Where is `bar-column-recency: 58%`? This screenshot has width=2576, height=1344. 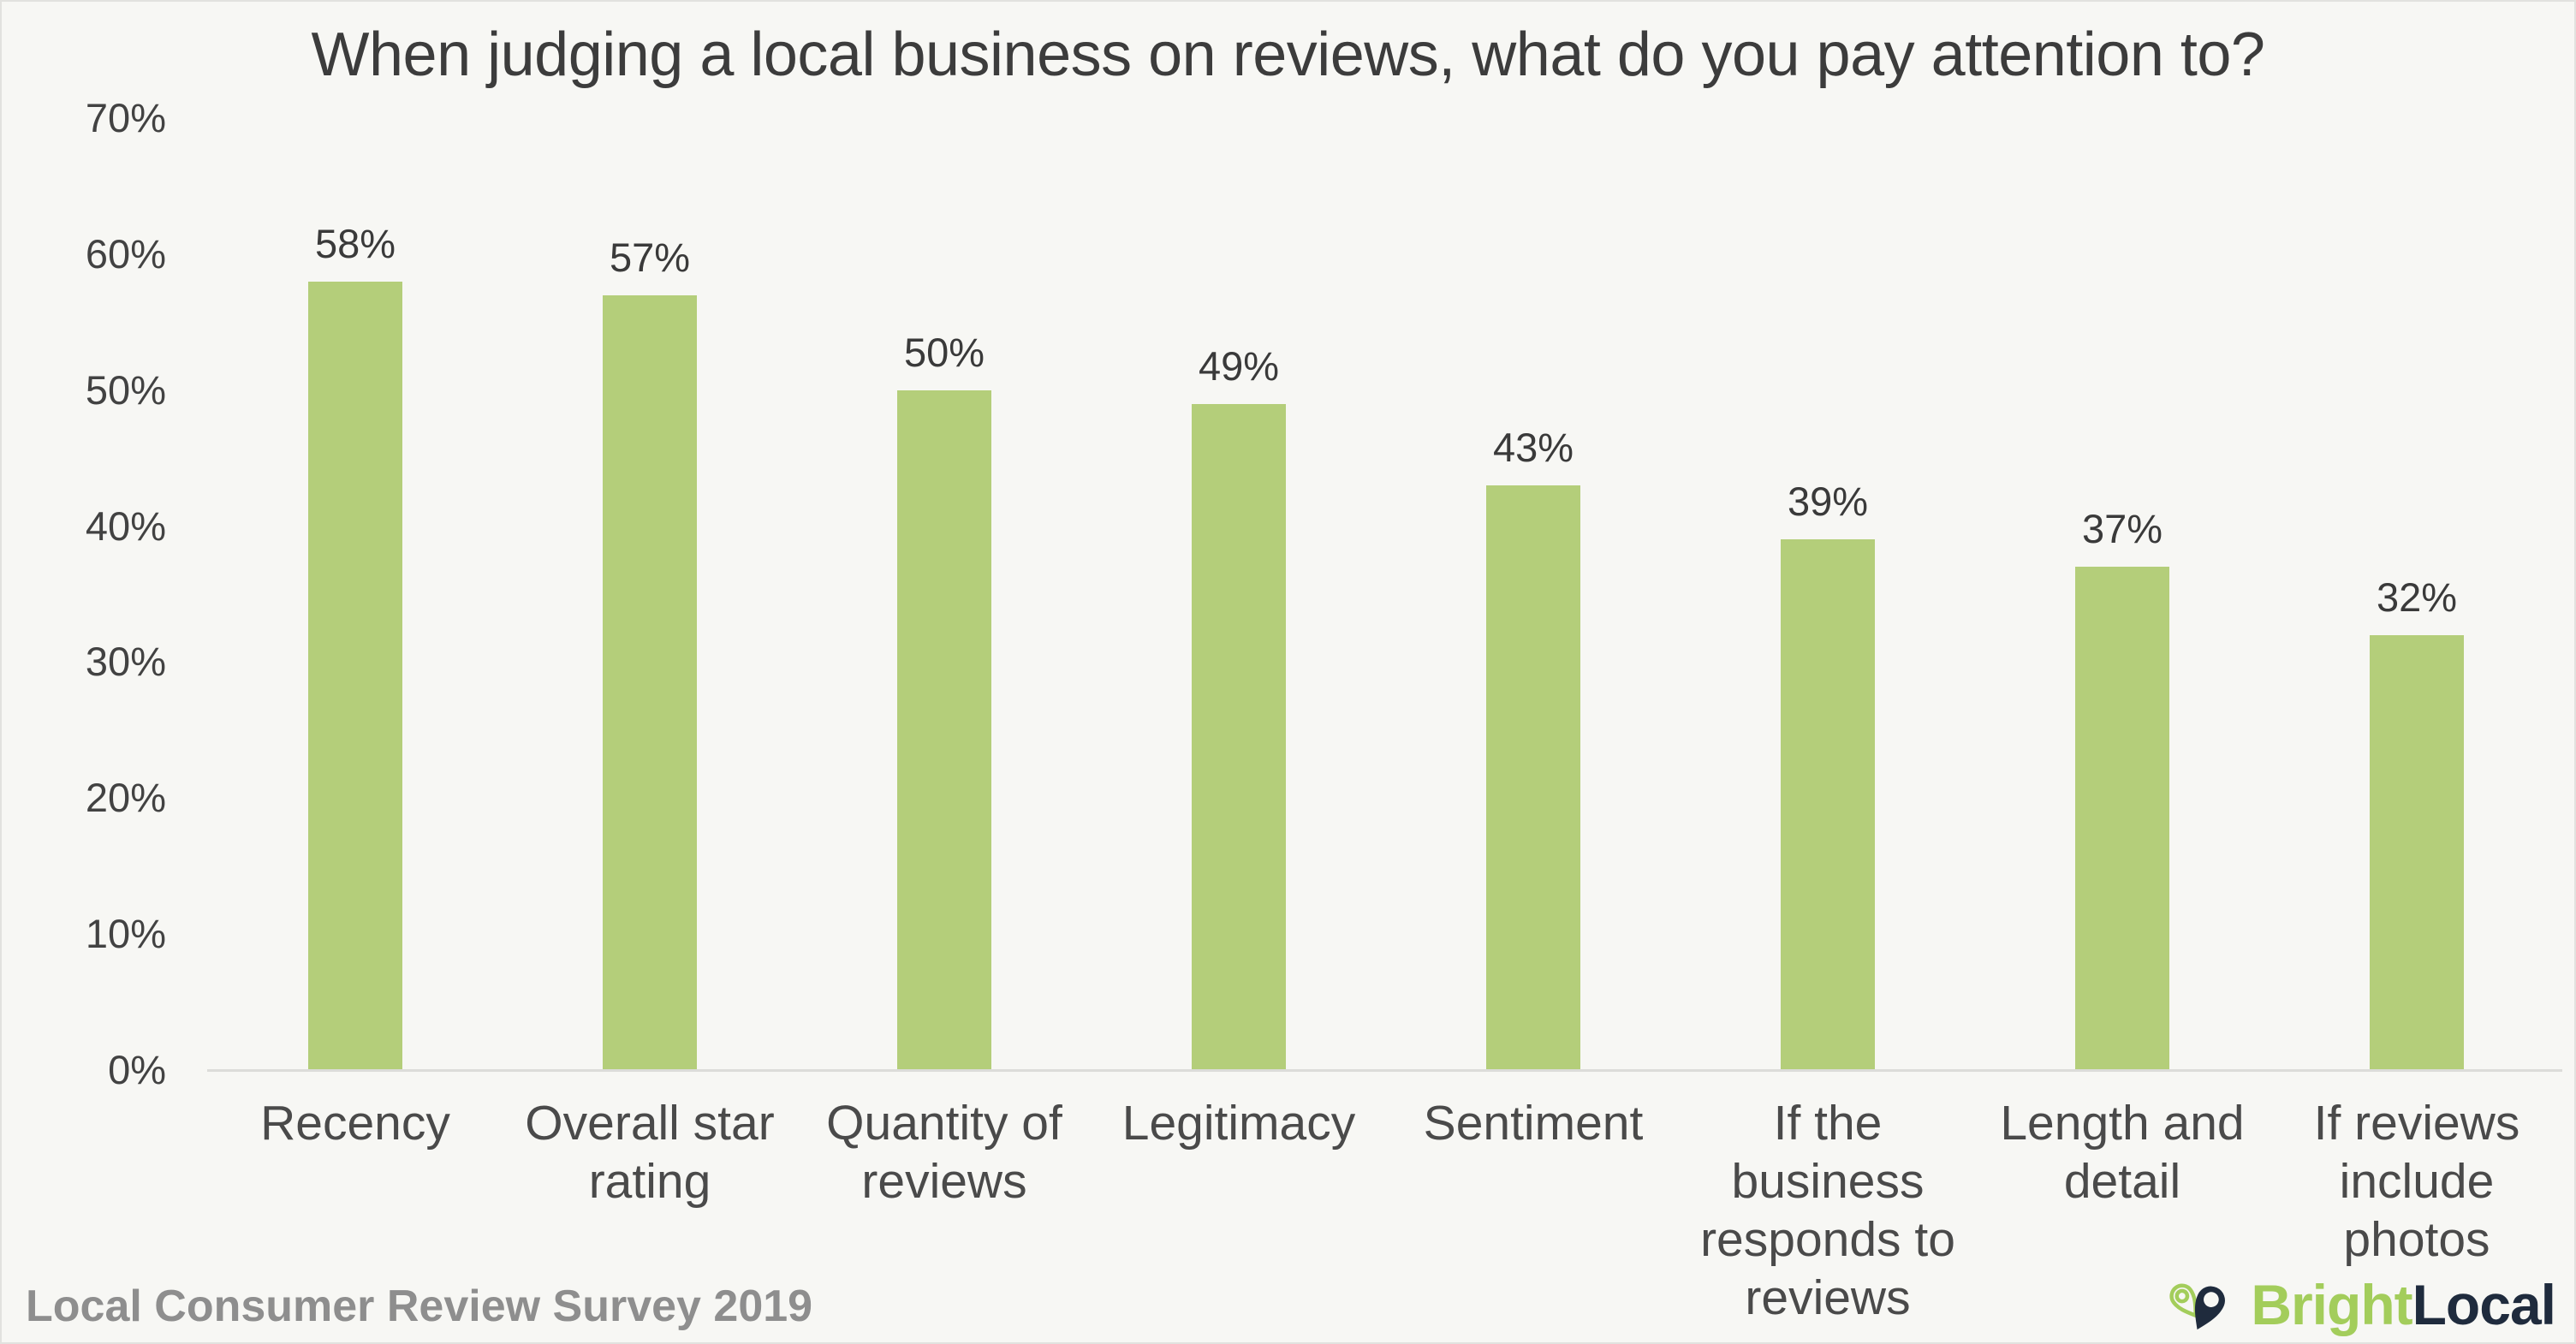 bar-column-recency: 58% is located at coordinates (356, 594).